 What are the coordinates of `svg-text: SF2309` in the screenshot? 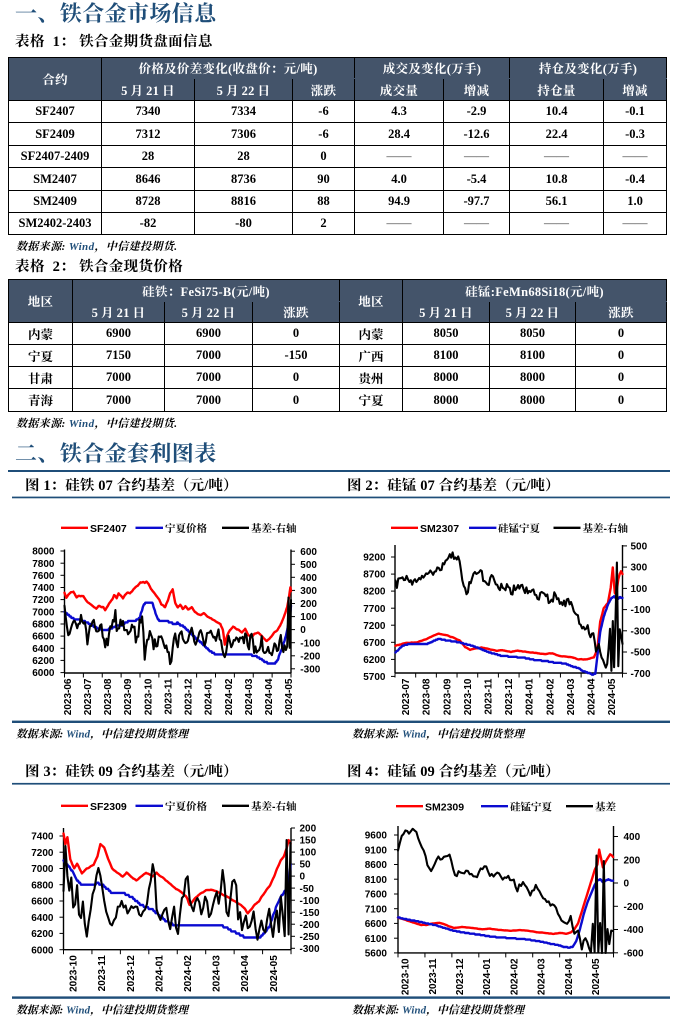 It's located at (108, 807).